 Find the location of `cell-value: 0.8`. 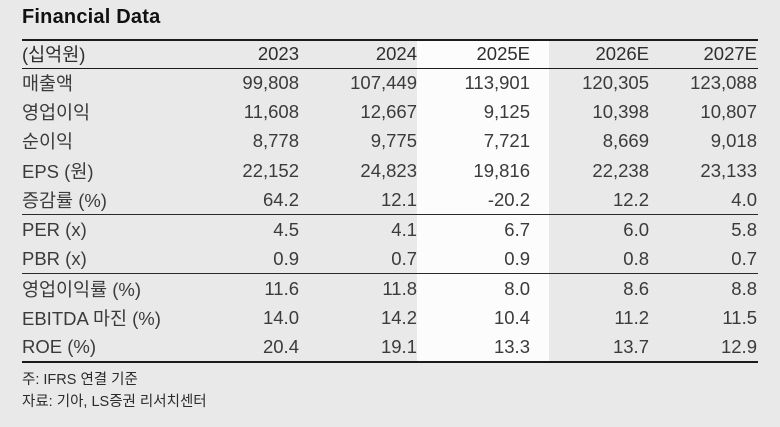

cell-value: 0.8 is located at coordinates (636, 258).